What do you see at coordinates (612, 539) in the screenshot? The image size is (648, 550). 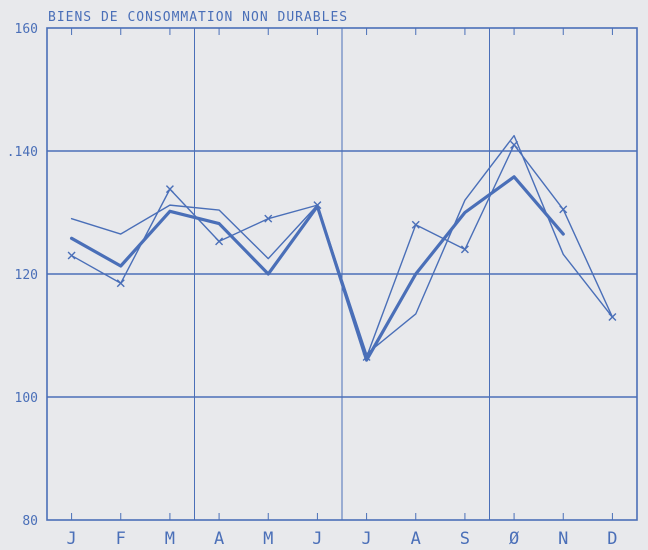 I see `x-tick-label: D` at bounding box center [612, 539].